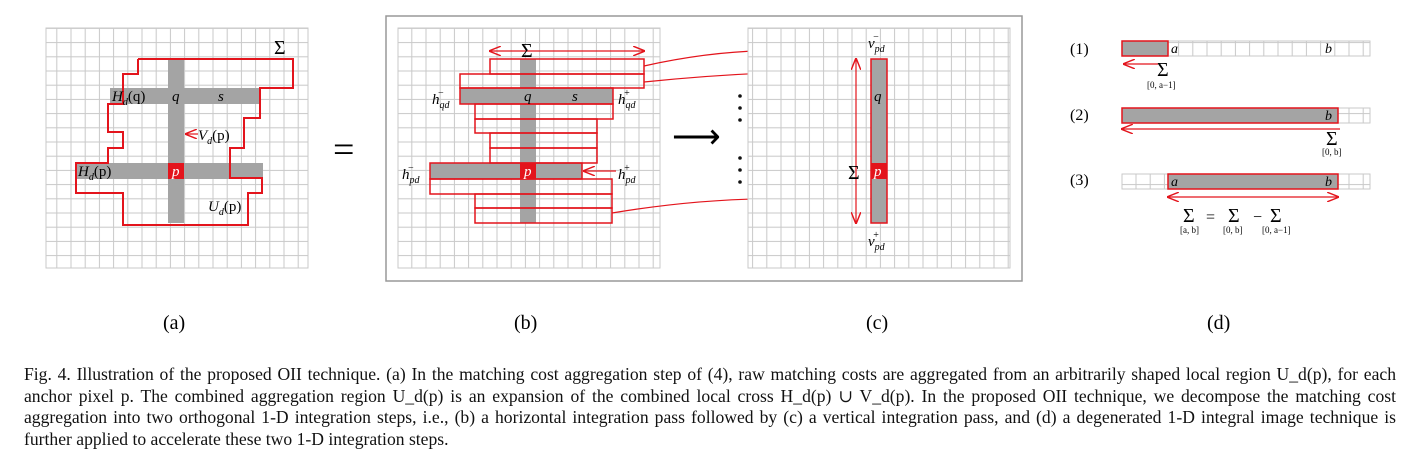  What do you see at coordinates (343, 150) in the screenshot?
I see `equals-sign: =` at bounding box center [343, 150].